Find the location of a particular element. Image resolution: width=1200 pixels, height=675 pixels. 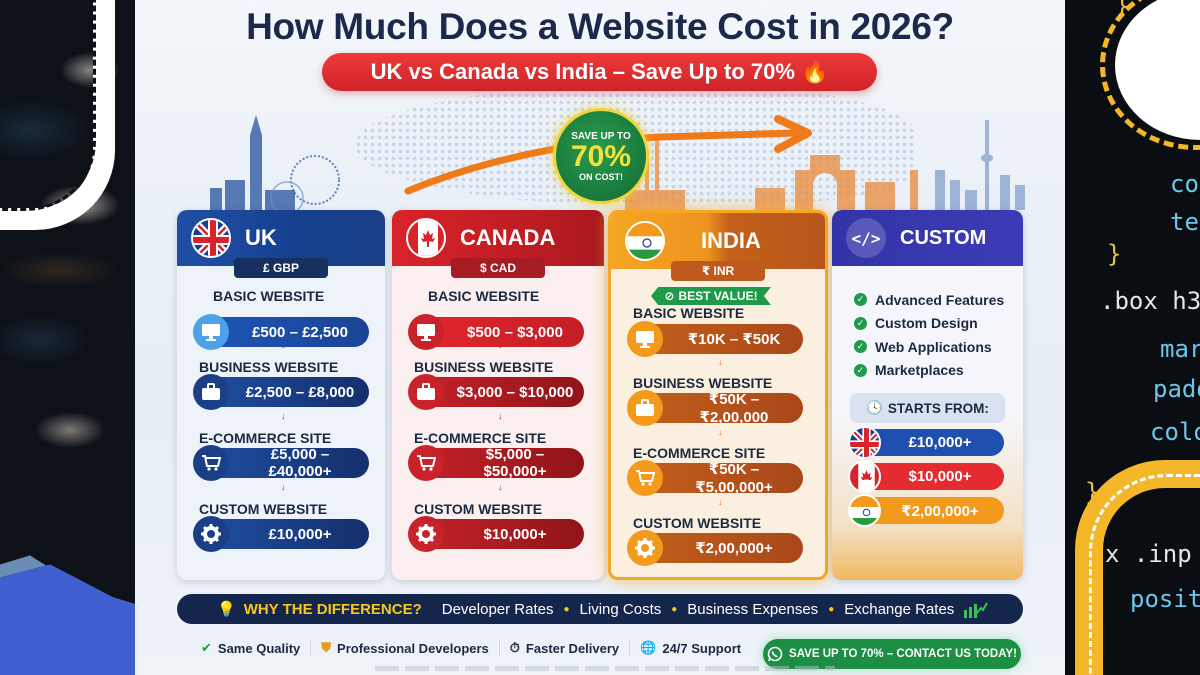

track-dash-decor is located at coordinates (1144, 574).